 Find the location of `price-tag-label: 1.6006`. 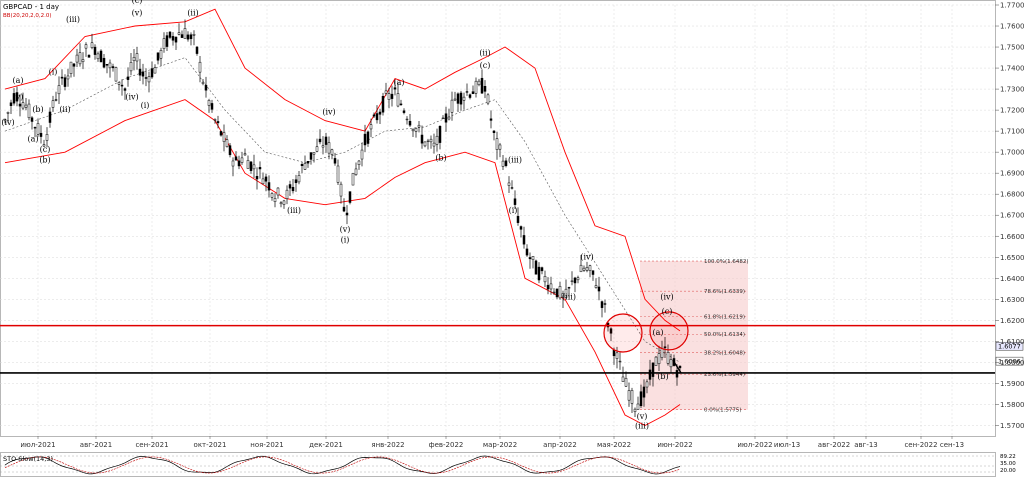

price-tag-label: 1.6006 is located at coordinates (1009, 362).